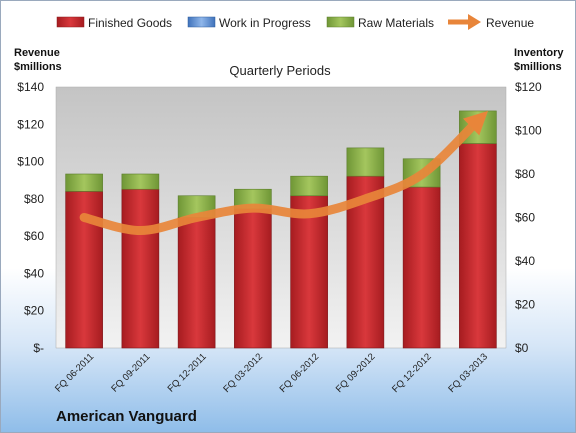  Describe the element at coordinates (30, 87) in the screenshot. I see `left-tick-label: $140` at that location.